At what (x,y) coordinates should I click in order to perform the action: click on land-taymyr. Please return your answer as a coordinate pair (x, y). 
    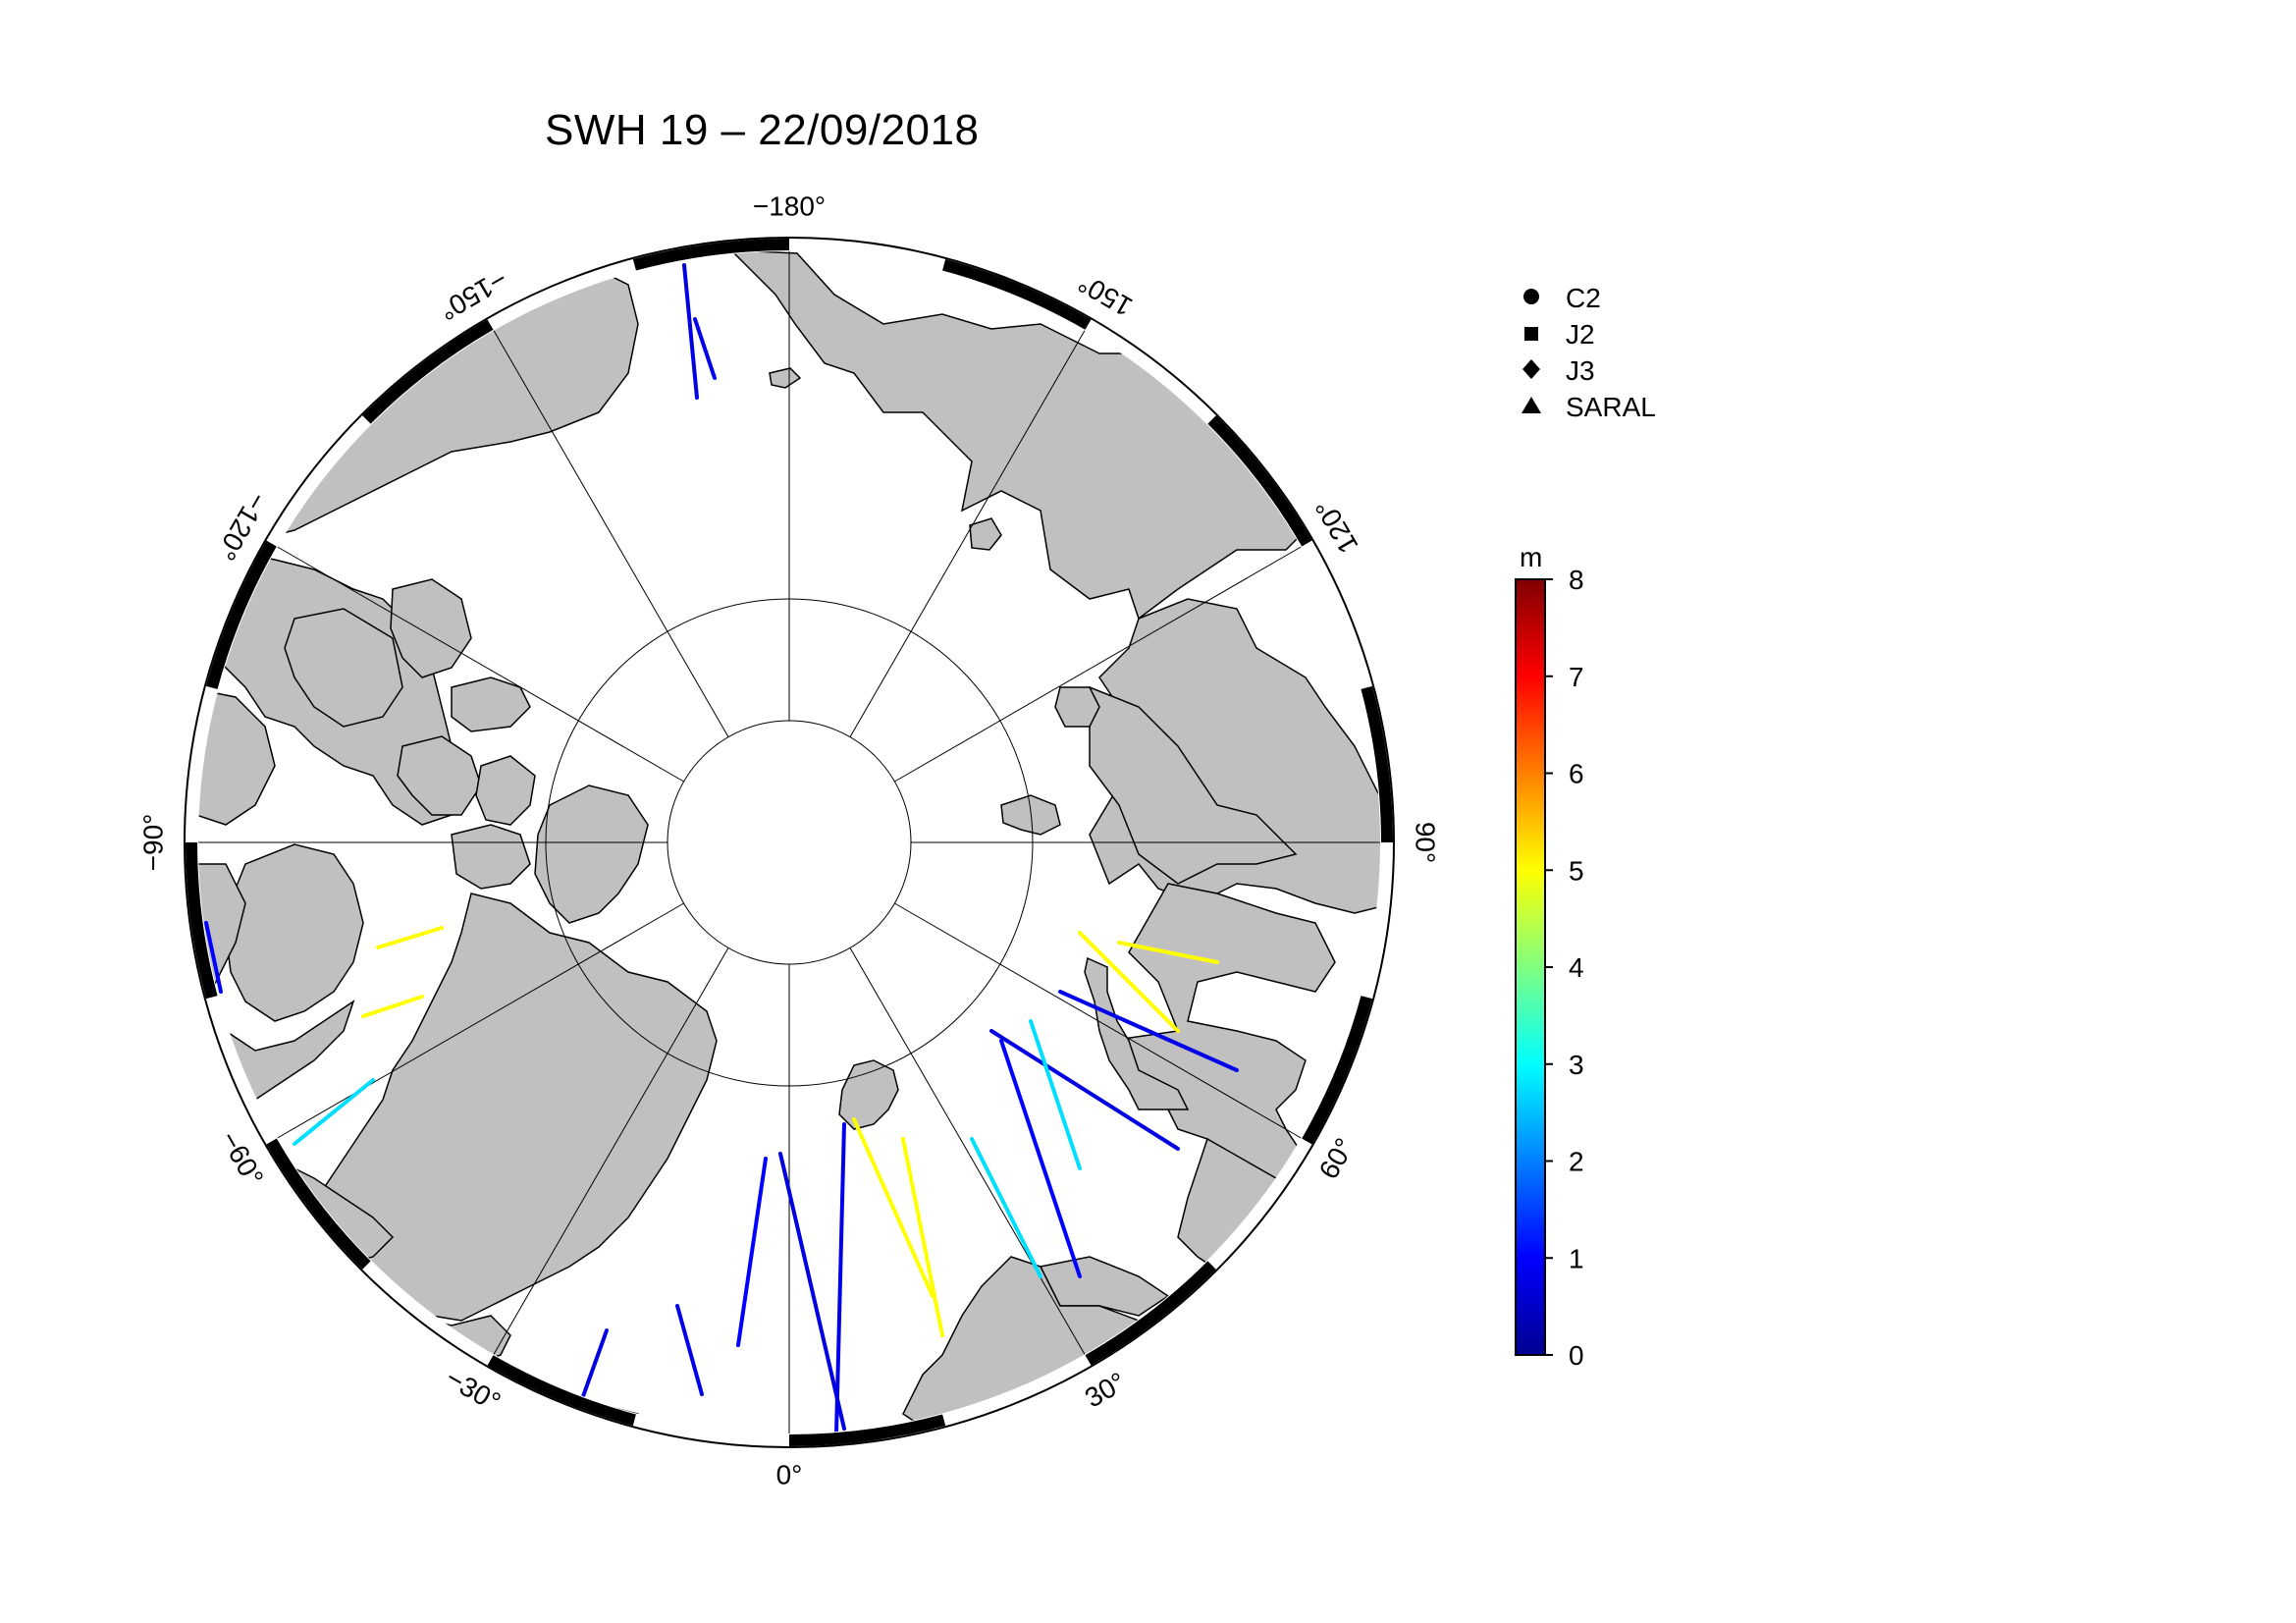
    Looking at the image, I should click on (1193, 785).